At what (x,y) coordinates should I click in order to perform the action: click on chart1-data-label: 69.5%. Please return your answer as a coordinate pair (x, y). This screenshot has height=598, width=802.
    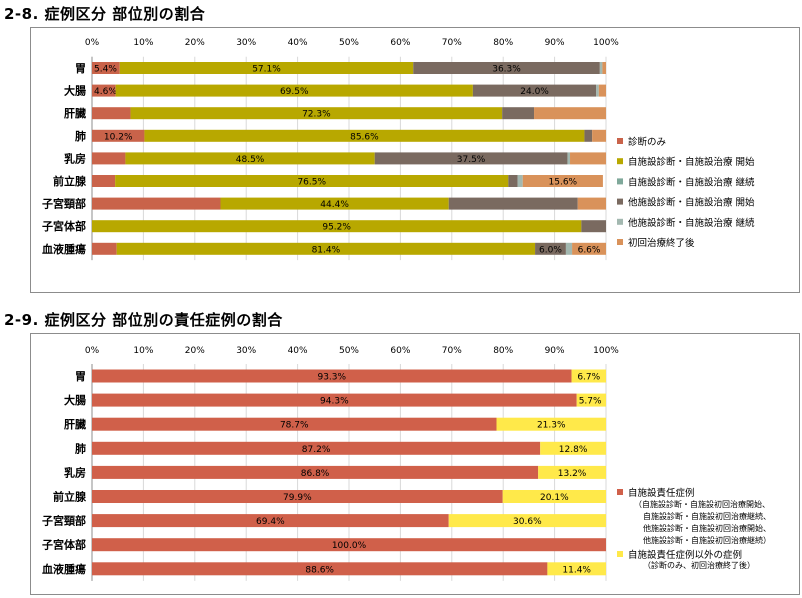
    Looking at the image, I should click on (294, 92).